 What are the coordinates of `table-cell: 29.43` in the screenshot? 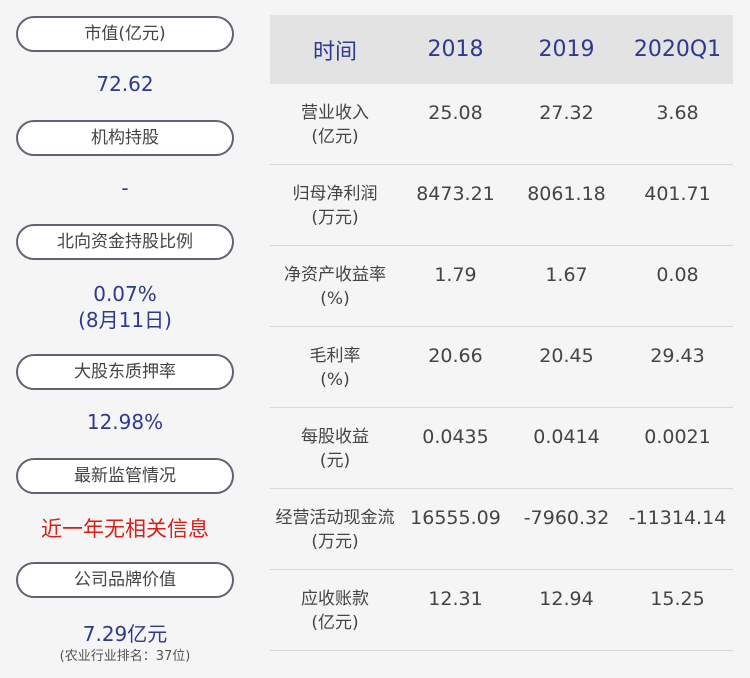 It's located at (677, 356).